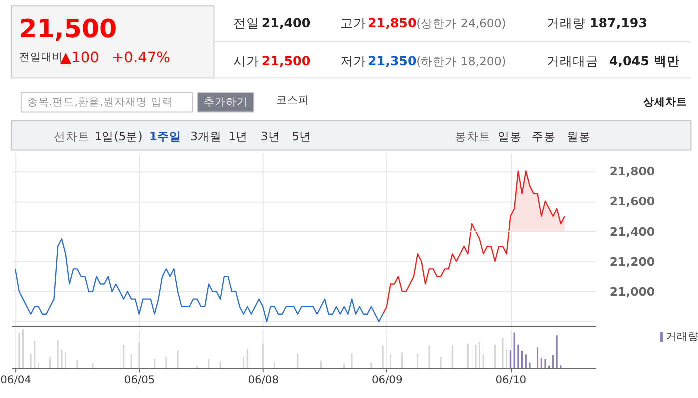 This screenshot has height=398, width=698. I want to click on y-tick-label: 21,600, so click(632, 201).